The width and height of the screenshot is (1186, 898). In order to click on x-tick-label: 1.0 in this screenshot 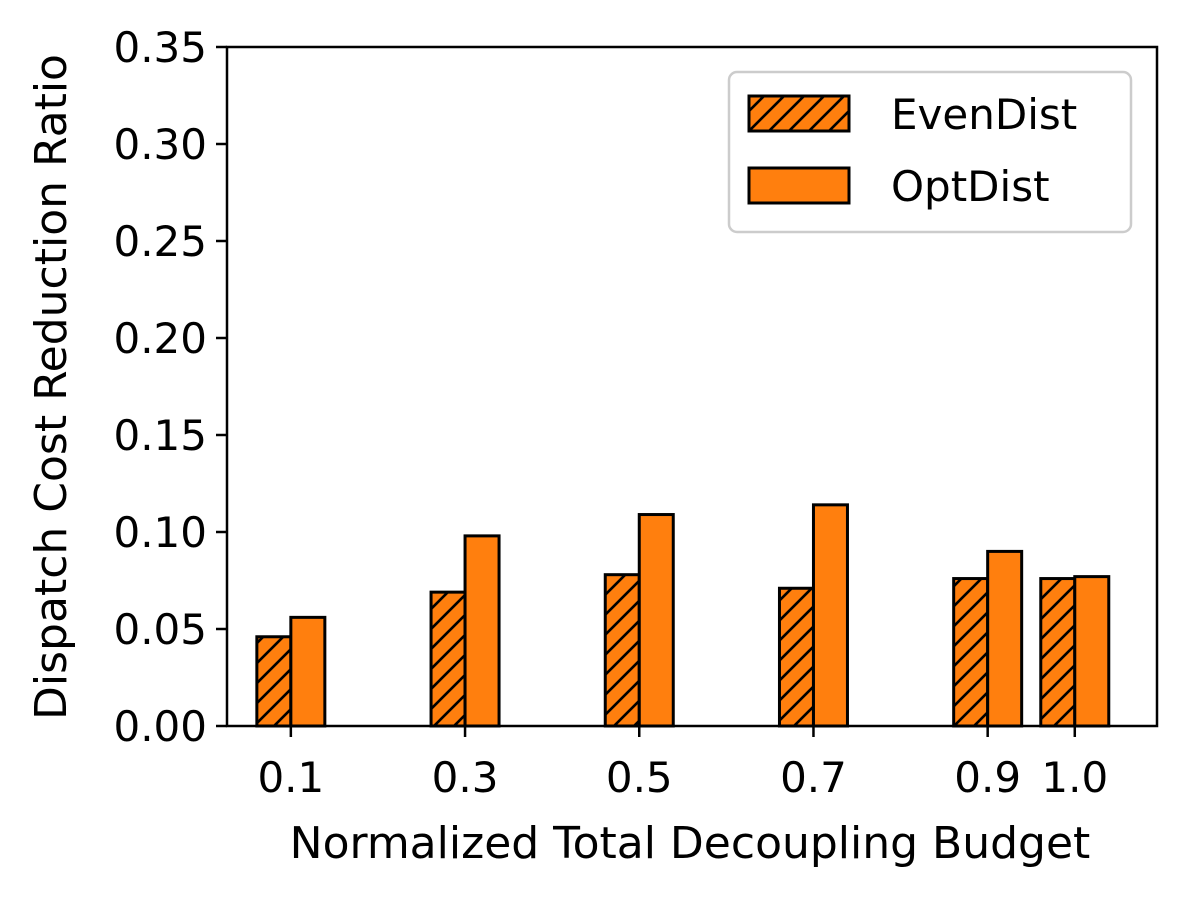, I will do `click(1074, 777)`.